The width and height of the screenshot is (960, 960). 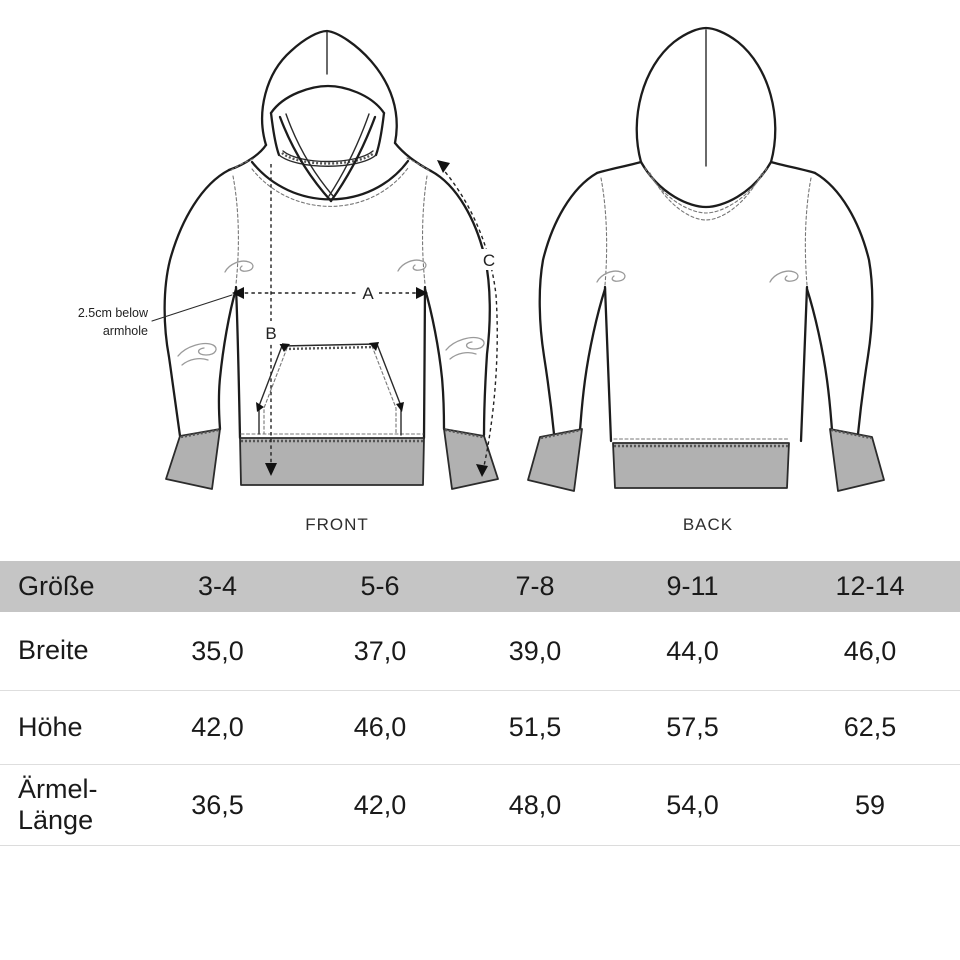 I want to click on dim-c: C, so click(x=468, y=318).